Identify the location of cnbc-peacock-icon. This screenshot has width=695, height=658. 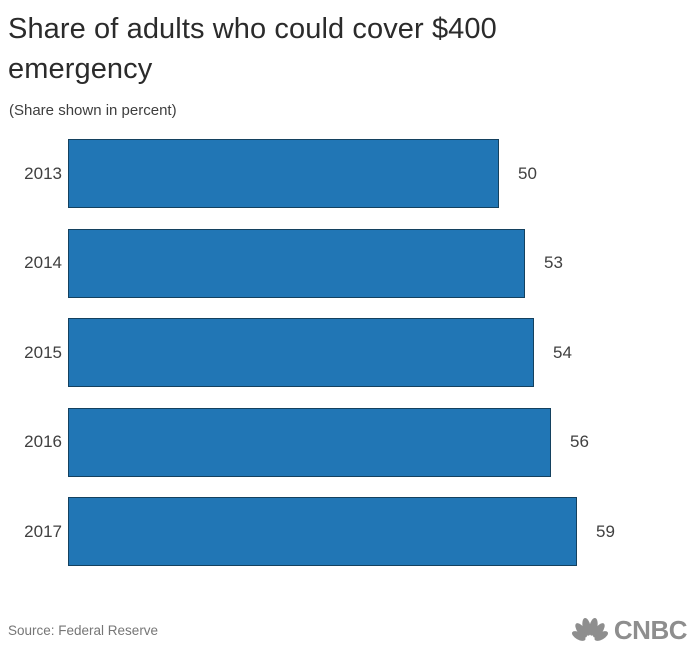
(589, 629).